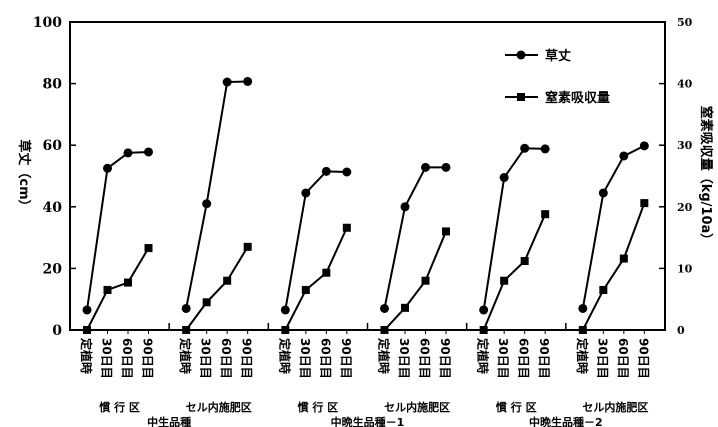 This screenshot has width=718, height=427. I want to click on y-tick-label: 0, so click(57, 331).